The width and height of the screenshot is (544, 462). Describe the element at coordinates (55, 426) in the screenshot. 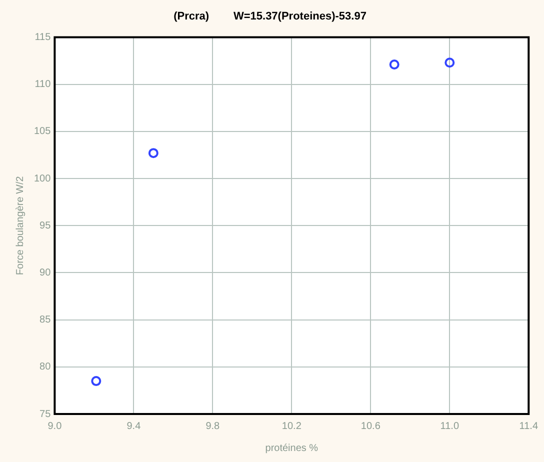

I see `x-tick-label: 9.0` at that location.